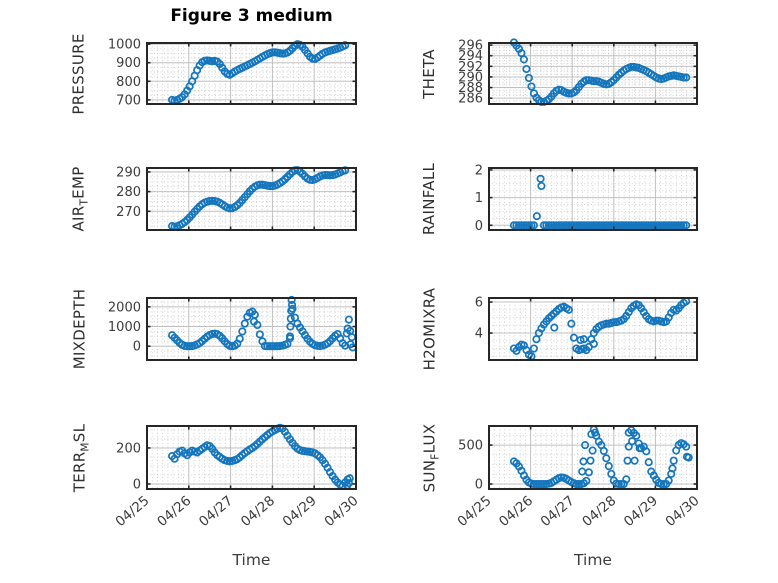 The width and height of the screenshot is (778, 583). What do you see at coordinates (128, 82) in the screenshot?
I see `y-tick-label: 800` at bounding box center [128, 82].